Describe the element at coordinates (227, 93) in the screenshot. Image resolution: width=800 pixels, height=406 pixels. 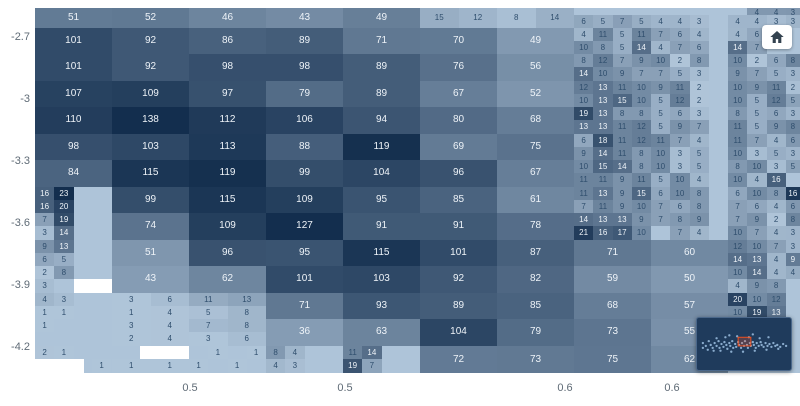
I see `heatmap-cell: 97` at that location.